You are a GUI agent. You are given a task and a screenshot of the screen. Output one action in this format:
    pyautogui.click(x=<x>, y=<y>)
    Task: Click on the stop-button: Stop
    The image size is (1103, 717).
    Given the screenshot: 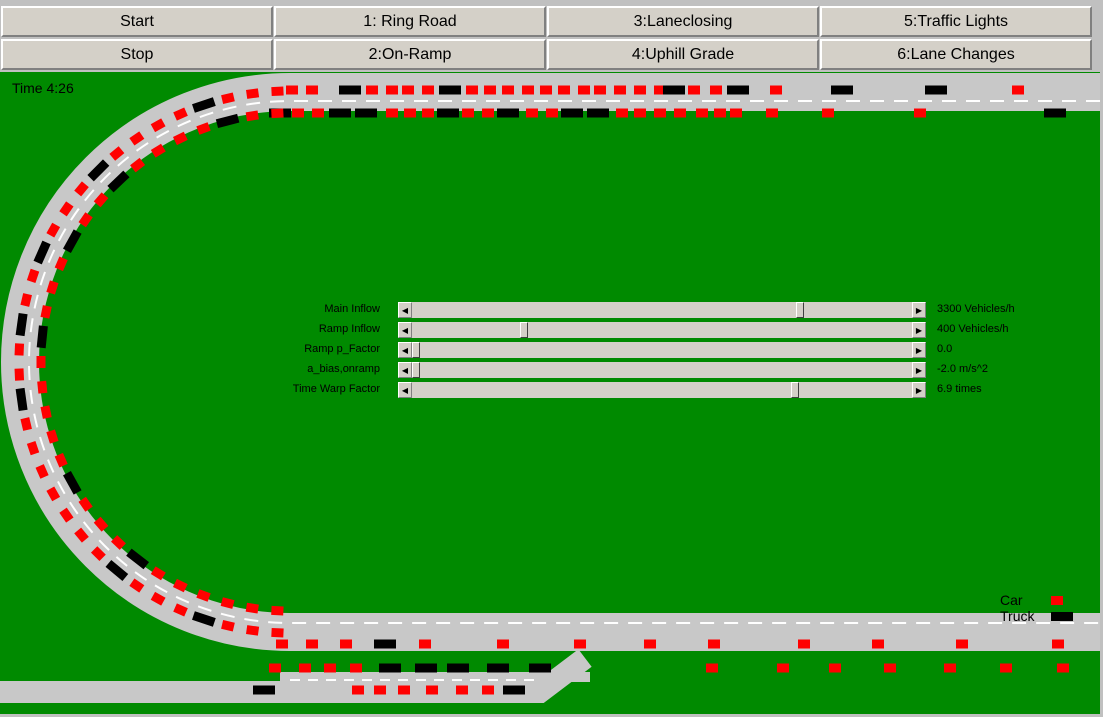 What is the action you would take?
    pyautogui.click(x=137, y=54)
    